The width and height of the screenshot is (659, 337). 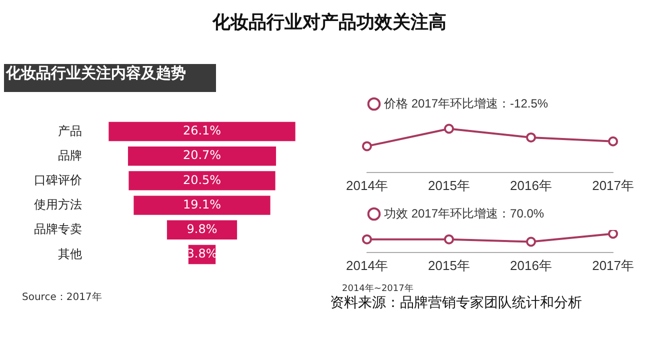 What do you see at coordinates (378, 288) in the screenshot?
I see `text: 2014年~2017年` at bounding box center [378, 288].